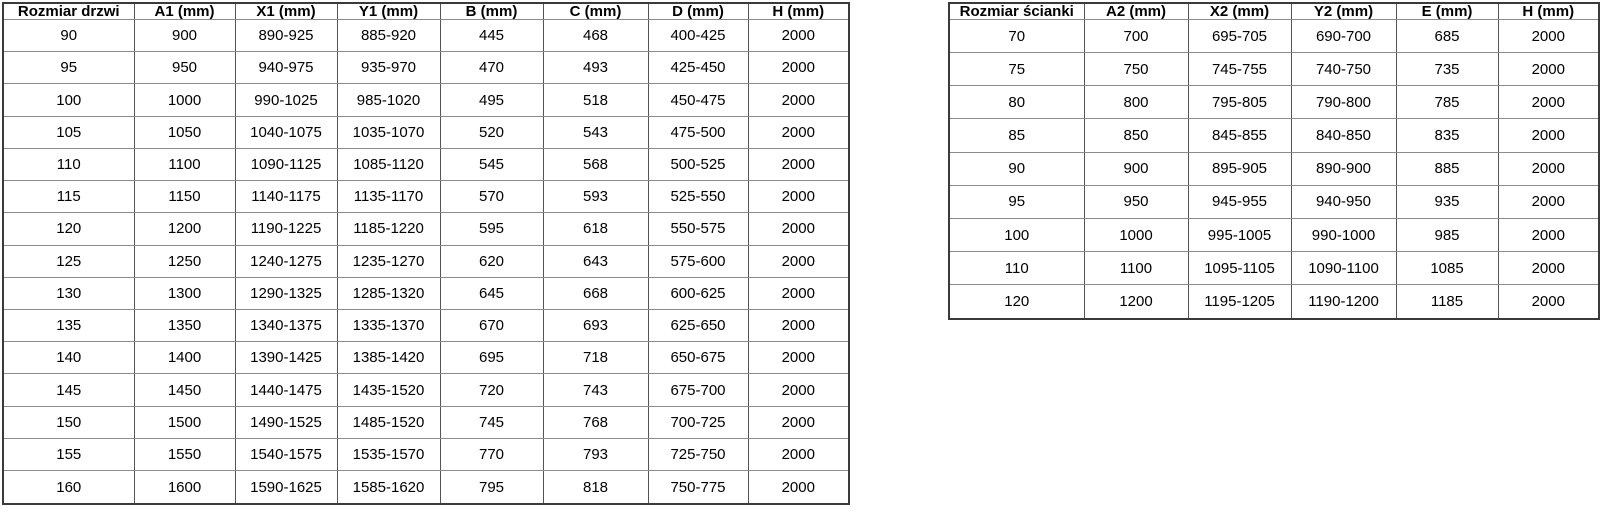 This screenshot has height=514, width=1600. What do you see at coordinates (595, 325) in the screenshot?
I see `table-cell: 693` at bounding box center [595, 325].